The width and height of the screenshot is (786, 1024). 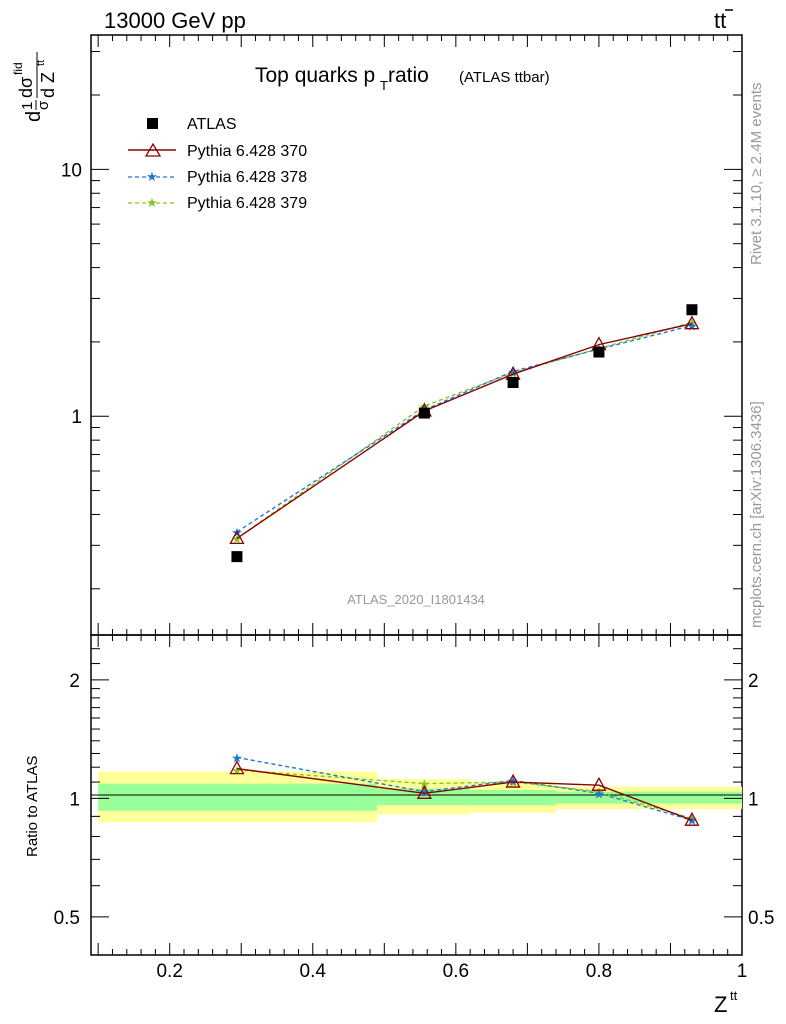 What do you see at coordinates (756, 514) in the screenshot?
I see `mcplots-label: mcplots.cern.ch [arXiv:1306.3436]` at bounding box center [756, 514].